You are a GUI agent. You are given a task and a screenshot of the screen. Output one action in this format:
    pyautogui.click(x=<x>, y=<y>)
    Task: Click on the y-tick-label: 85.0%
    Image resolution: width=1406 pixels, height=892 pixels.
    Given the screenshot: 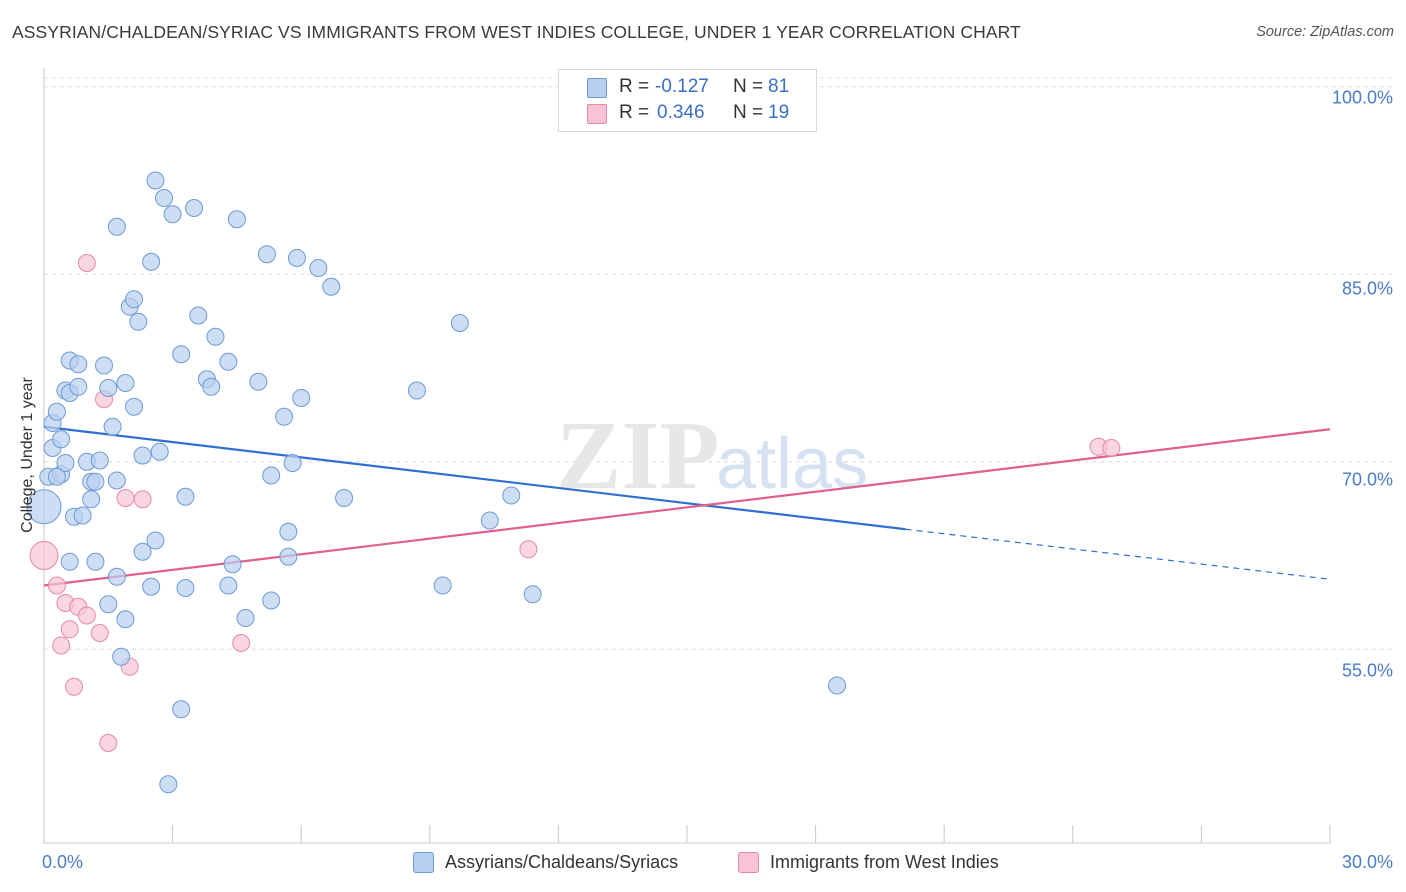 What is the action you would take?
    pyautogui.click(x=1367, y=288)
    